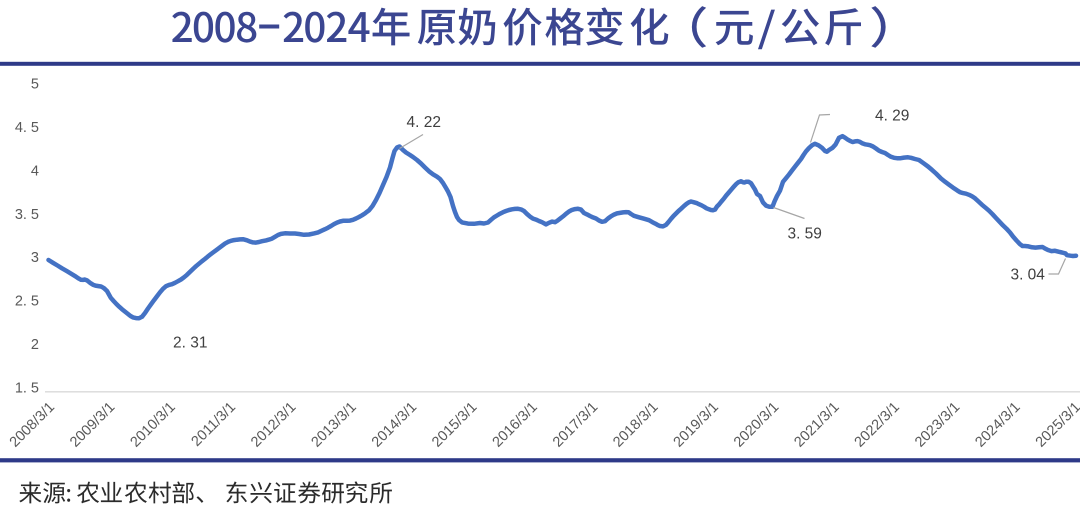  I want to click on svg-text: 2024/3/1, so click(997, 424).